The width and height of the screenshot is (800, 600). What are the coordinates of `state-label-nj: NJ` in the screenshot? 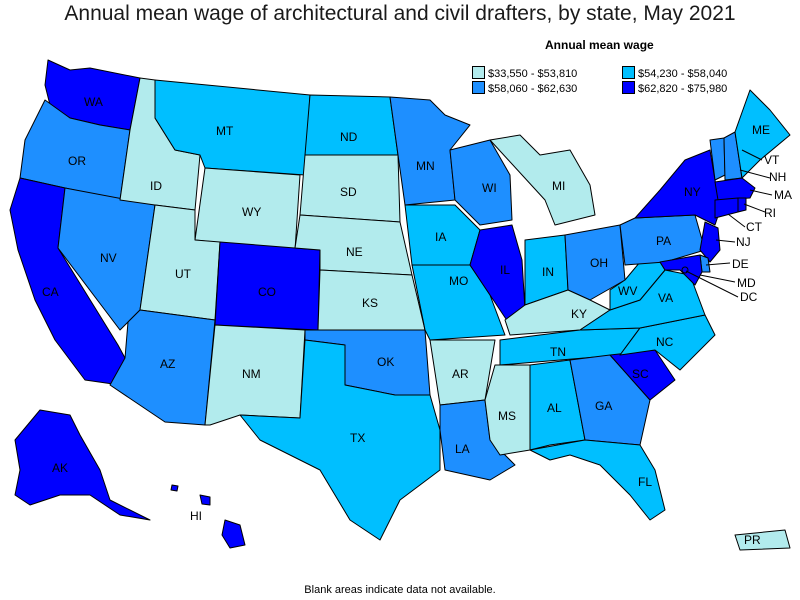 It's located at (743, 242).